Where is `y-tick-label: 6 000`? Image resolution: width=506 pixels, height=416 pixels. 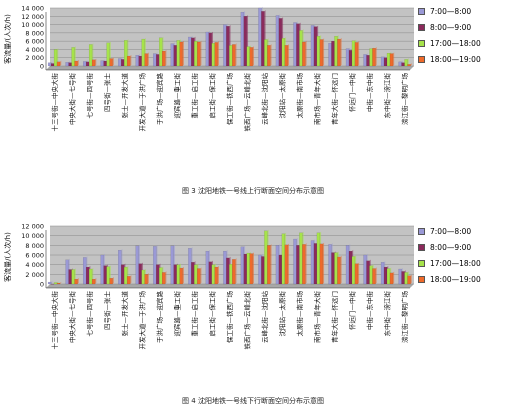
y-tick-label: 6 000 is located at coordinates (34, 42).